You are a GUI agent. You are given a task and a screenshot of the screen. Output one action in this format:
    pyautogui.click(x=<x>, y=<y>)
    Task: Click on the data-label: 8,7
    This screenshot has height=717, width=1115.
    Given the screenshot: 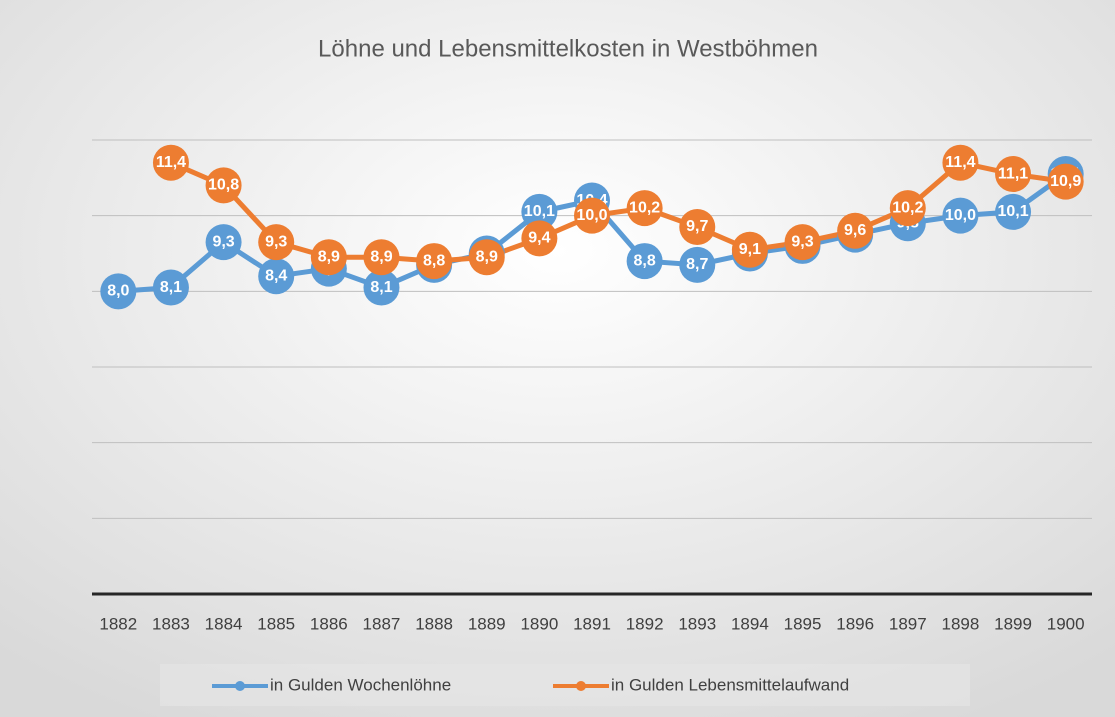 What is the action you would take?
    pyautogui.click(x=697, y=264)
    